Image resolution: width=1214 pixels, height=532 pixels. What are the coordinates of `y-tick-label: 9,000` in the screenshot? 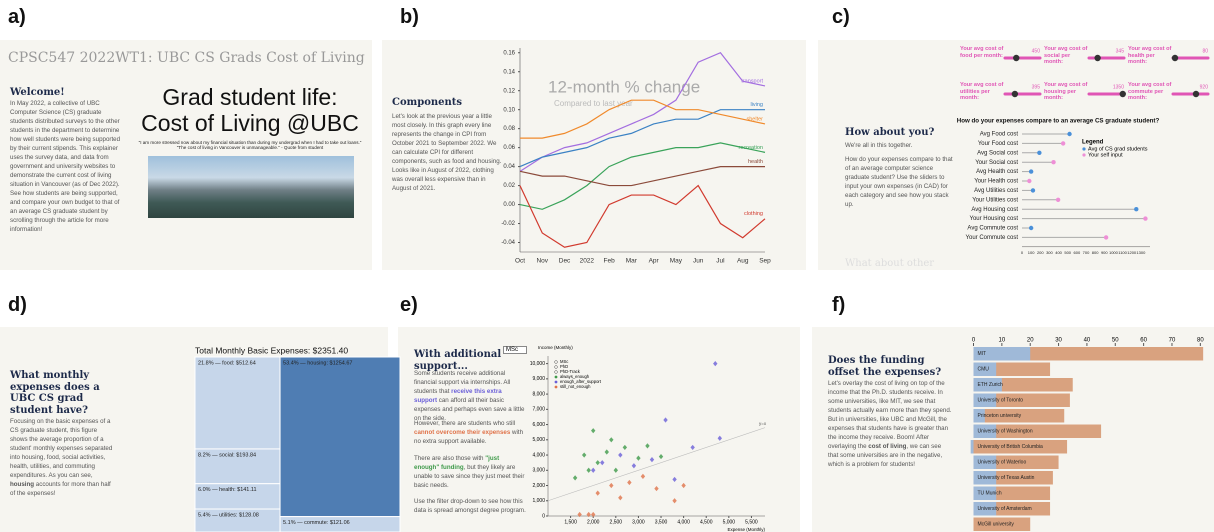 It's located at (538, 379).